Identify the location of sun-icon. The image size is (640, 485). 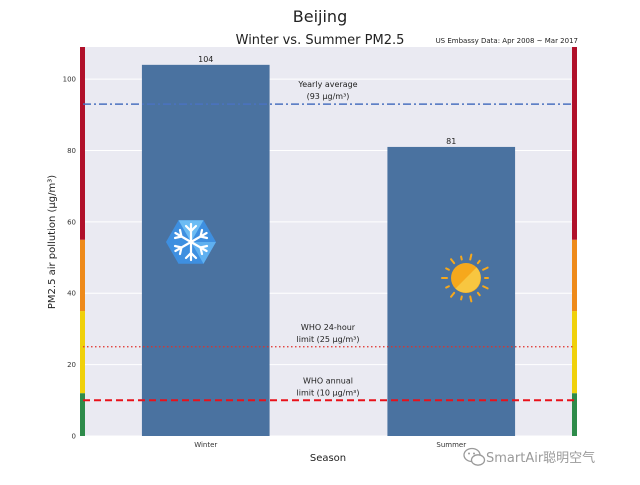
(465, 278).